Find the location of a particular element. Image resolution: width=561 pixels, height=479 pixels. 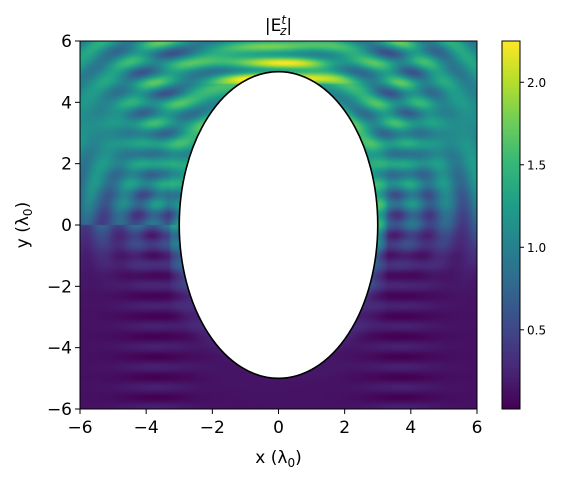

colorbar-gradient is located at coordinates (511, 225).